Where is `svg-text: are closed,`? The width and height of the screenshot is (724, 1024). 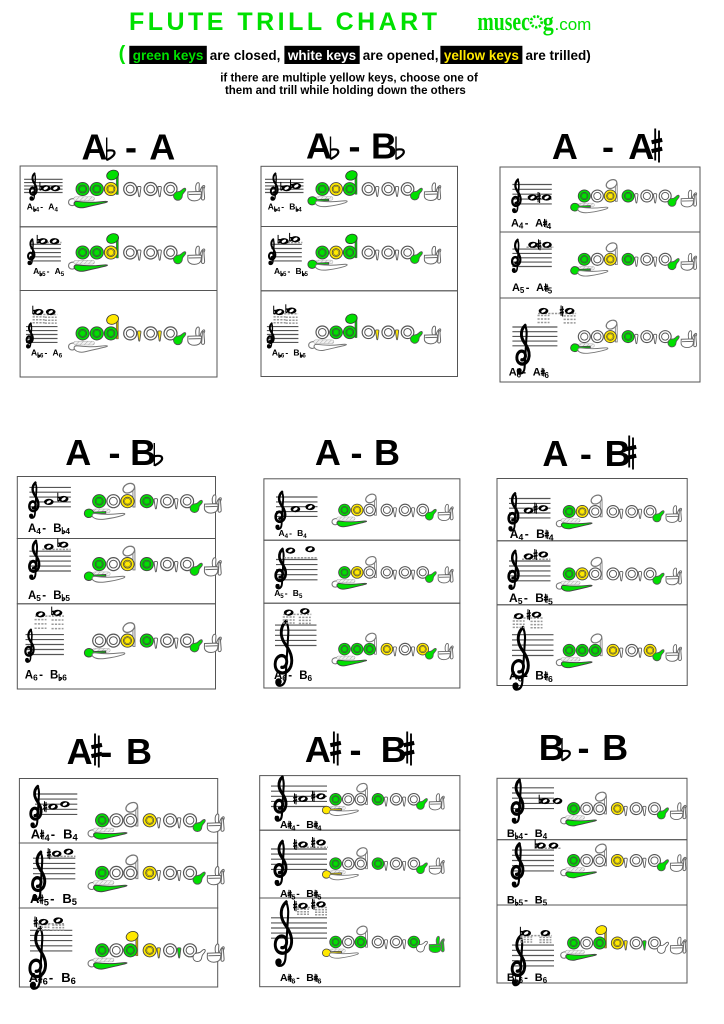
svg-text: are closed, is located at coordinates (245, 55).